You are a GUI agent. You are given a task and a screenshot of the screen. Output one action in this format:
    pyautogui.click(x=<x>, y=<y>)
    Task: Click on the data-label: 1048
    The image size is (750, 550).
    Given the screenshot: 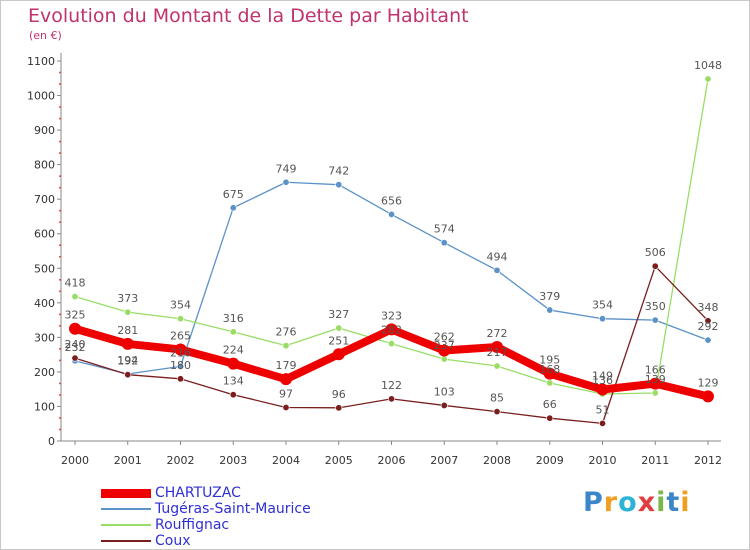 What is the action you would take?
    pyautogui.click(x=708, y=65)
    